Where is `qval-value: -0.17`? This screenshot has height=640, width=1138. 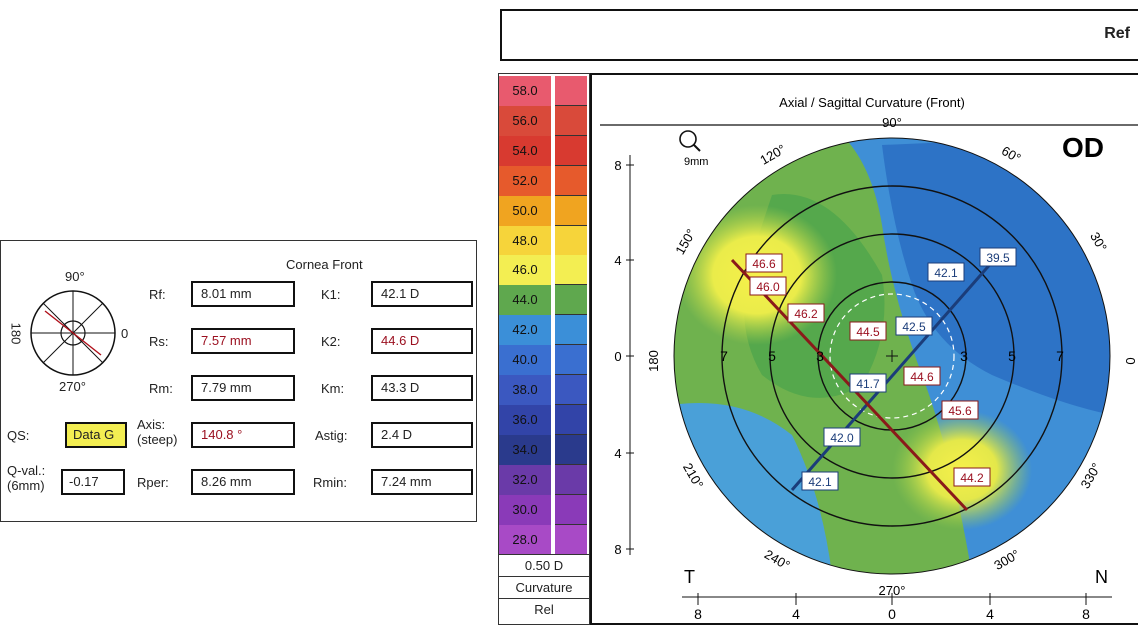 qval-value: -0.17 is located at coordinates (93, 482).